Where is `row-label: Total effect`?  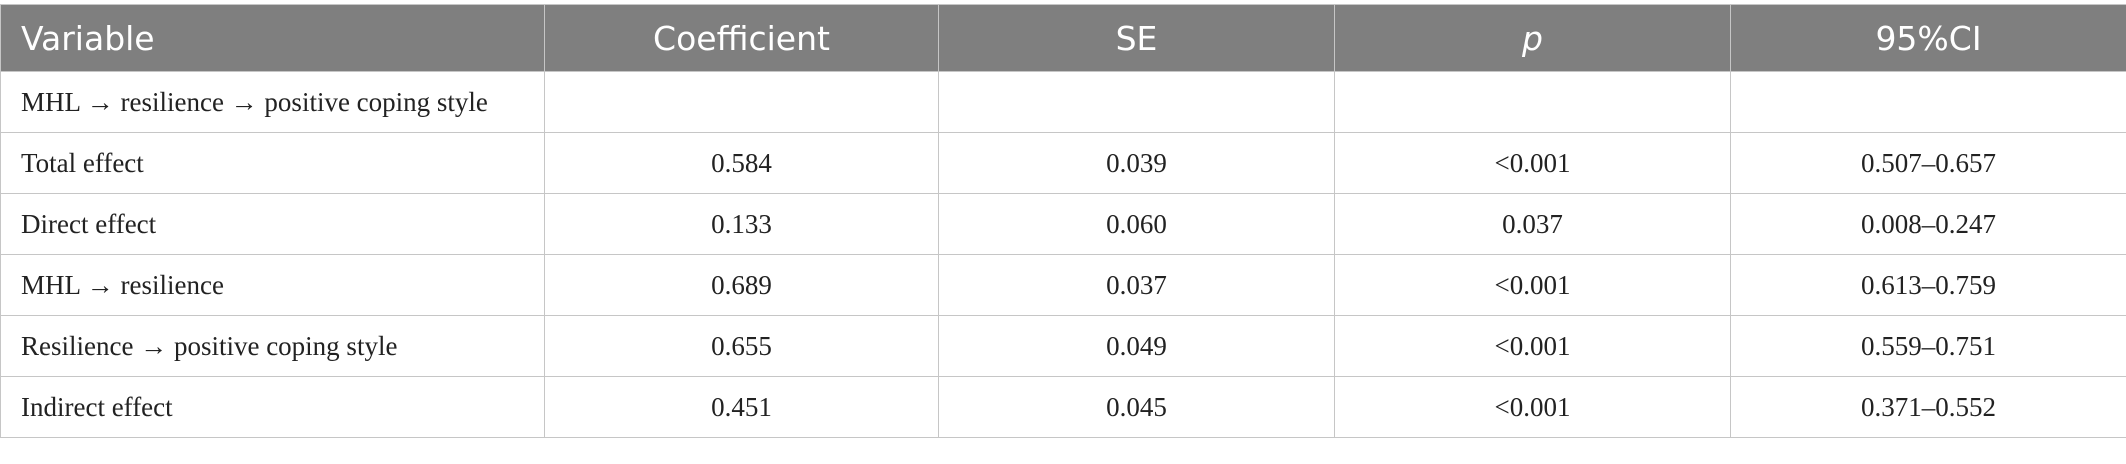
row-label: Total effect is located at coordinates (273, 163).